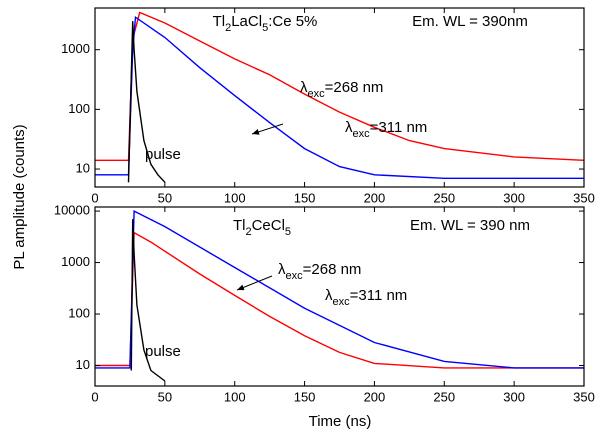 The height and width of the screenshot is (442, 600). I want to click on annotation-part: Em. WL = 390 nm, so click(470, 225).